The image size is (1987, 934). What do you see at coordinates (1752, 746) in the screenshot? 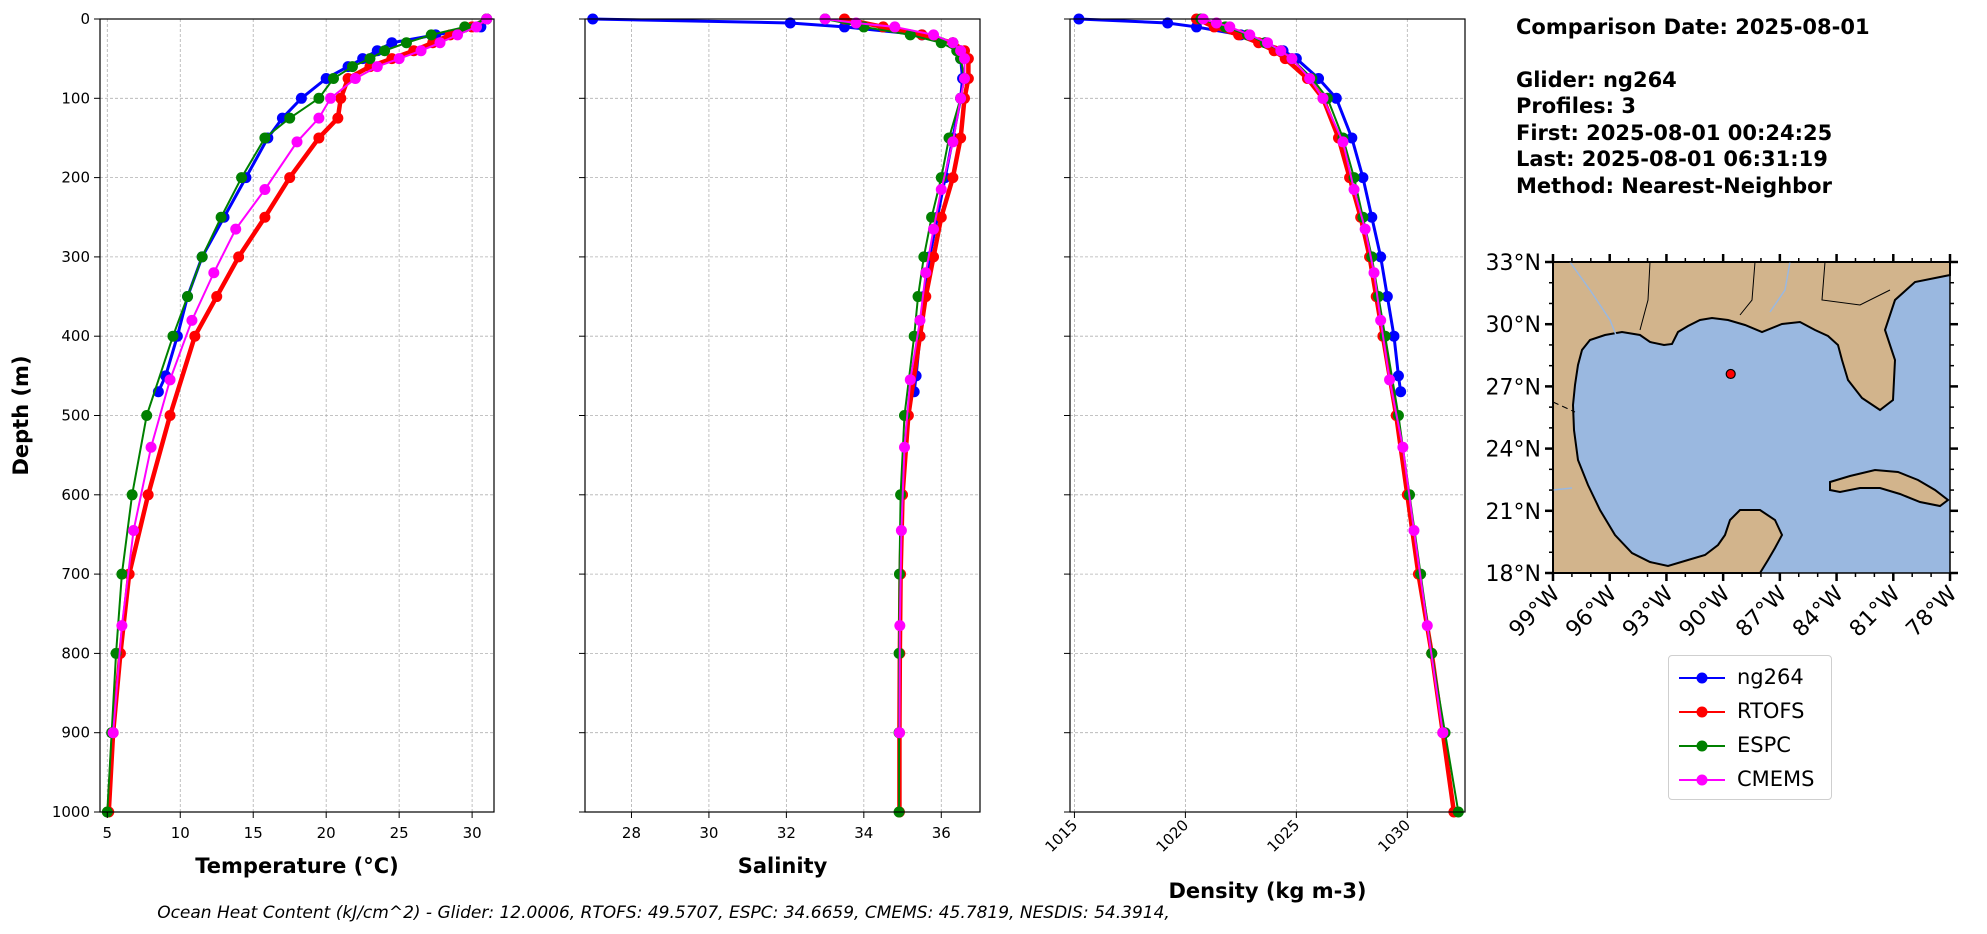
I see `legend-item-espc: ESPC` at bounding box center [1752, 746].